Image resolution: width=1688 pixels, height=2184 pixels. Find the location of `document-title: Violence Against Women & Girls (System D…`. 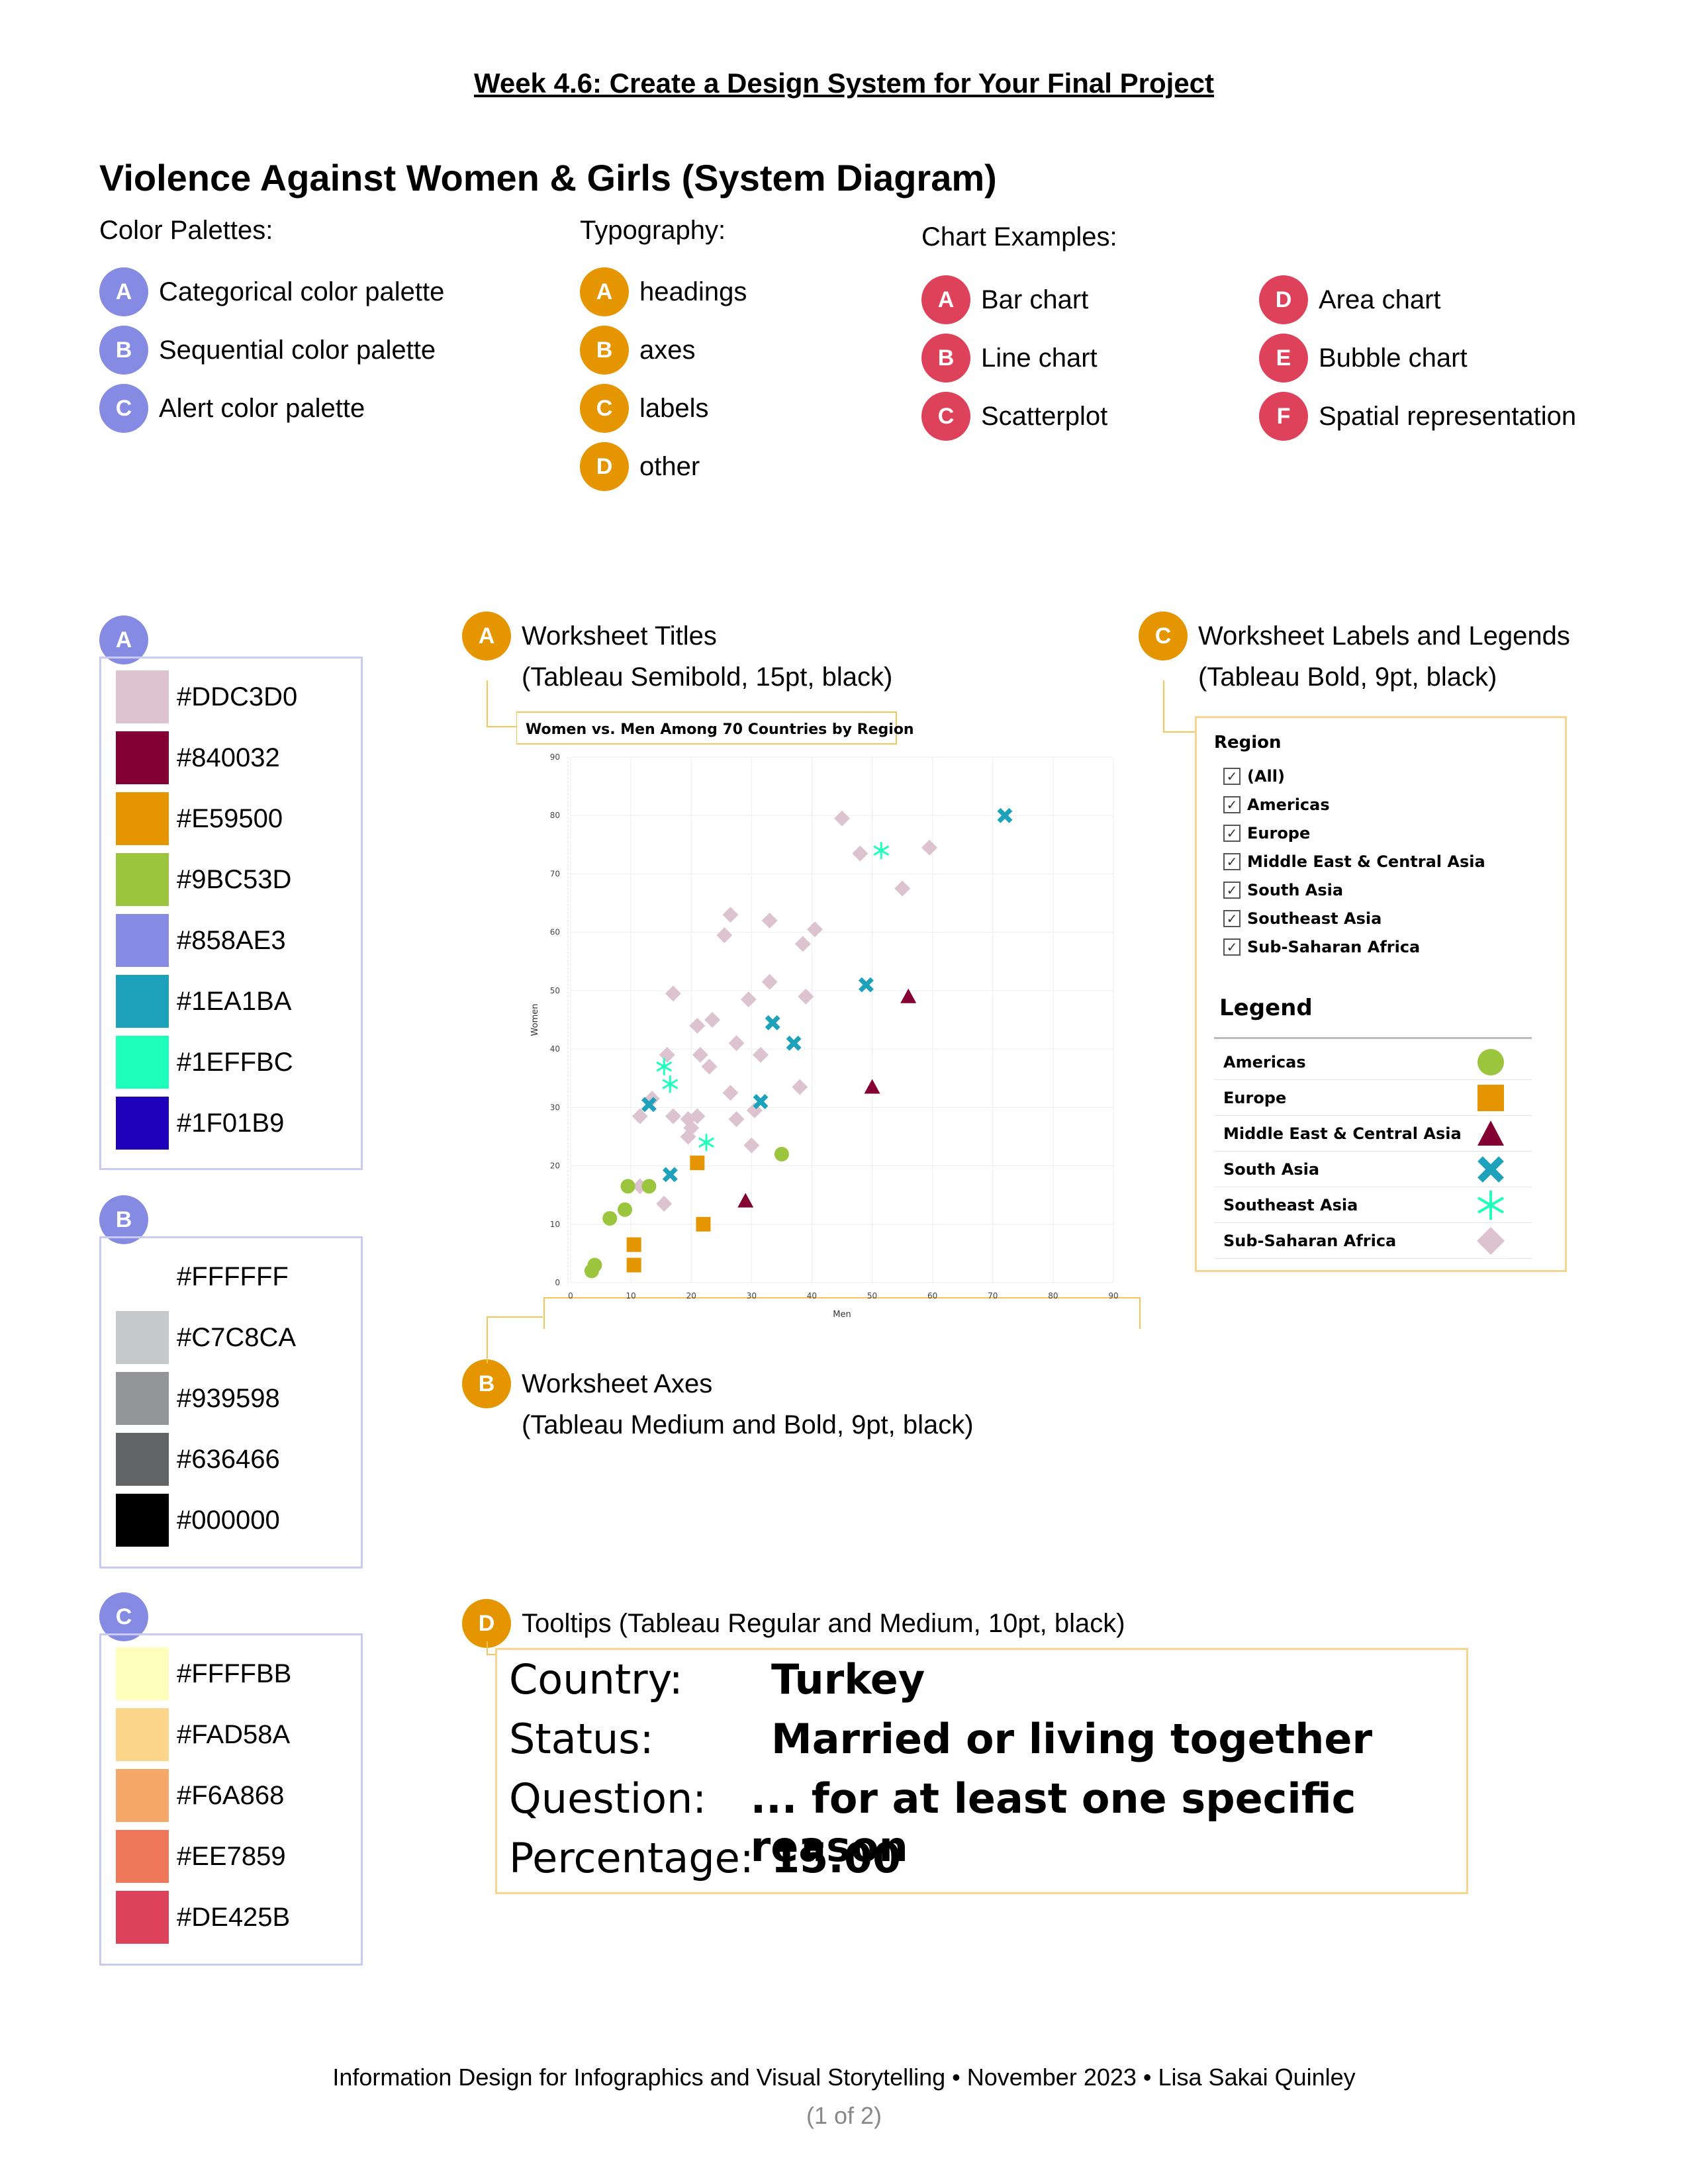

document-title: Violence Against Women & Girls (System D… is located at coordinates (548, 178).